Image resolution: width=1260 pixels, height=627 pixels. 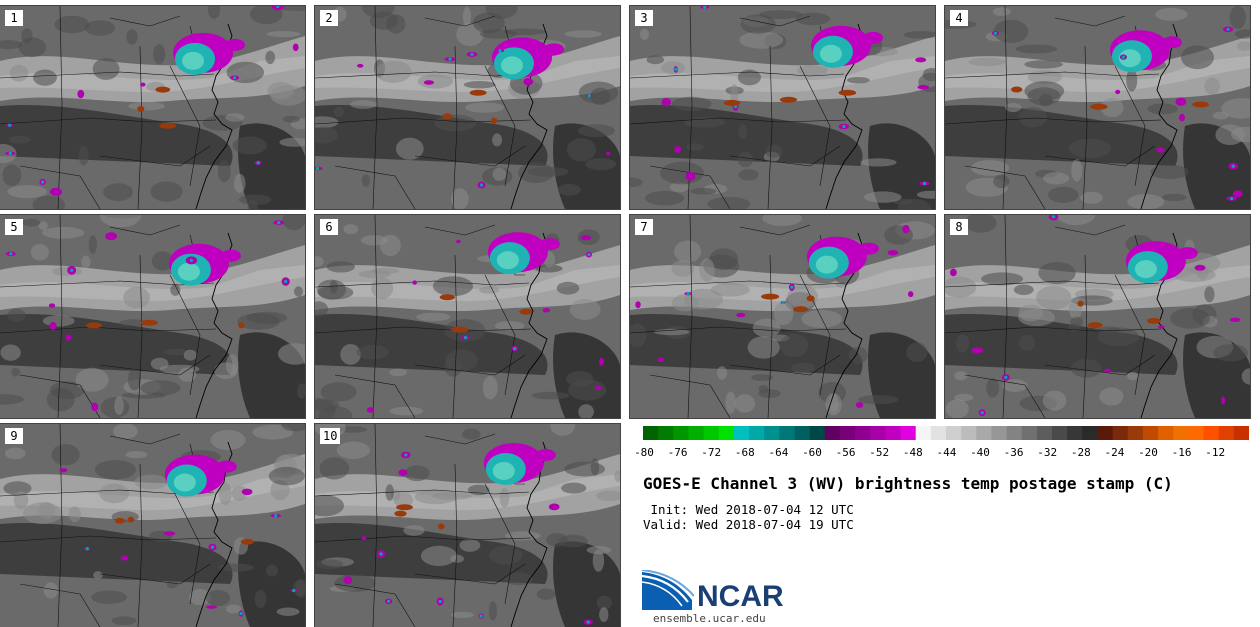 I want to click on colorbar-tick-label: -12, so click(x=1215, y=452).